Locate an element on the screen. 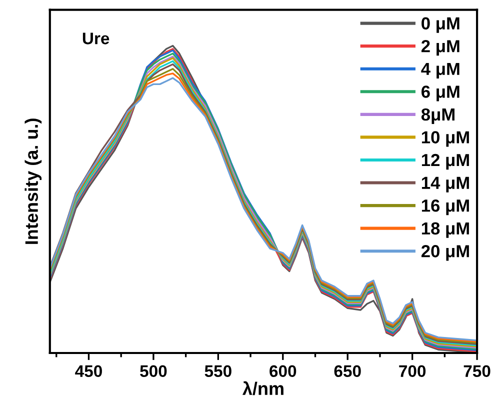 This screenshot has height=410, width=499. legend-label: 6 μM is located at coordinates (441, 94).